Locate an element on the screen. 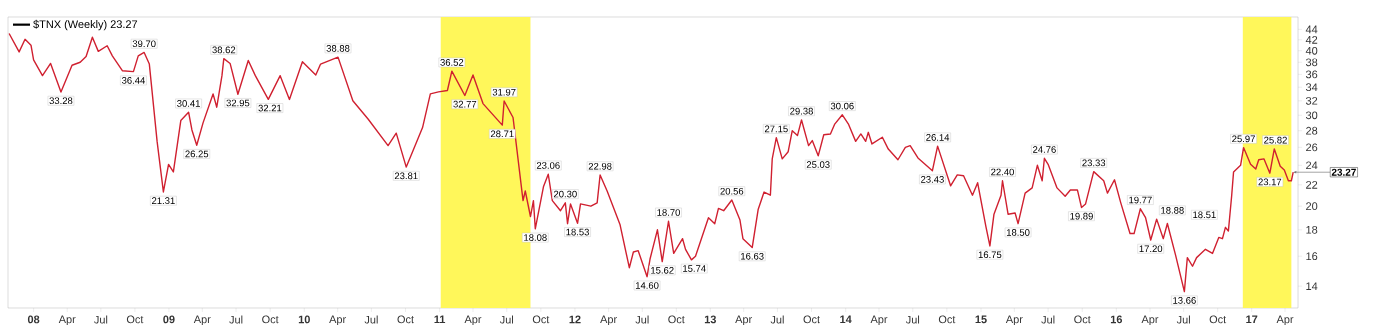 The image size is (1375, 325). y-tick-label: 28 is located at coordinates (1312, 130).